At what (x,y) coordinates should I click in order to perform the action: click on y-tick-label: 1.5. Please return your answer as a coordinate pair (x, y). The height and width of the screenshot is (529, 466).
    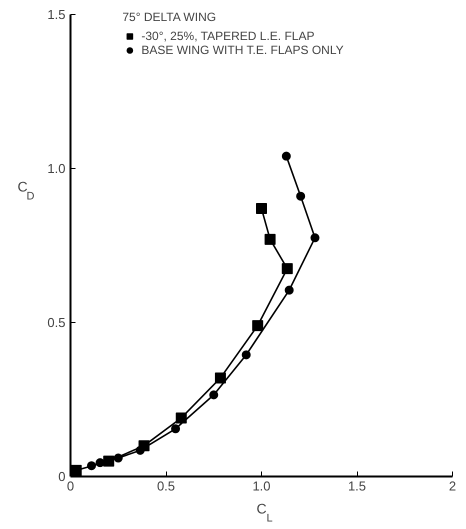
    Looking at the image, I should click on (56, 14).